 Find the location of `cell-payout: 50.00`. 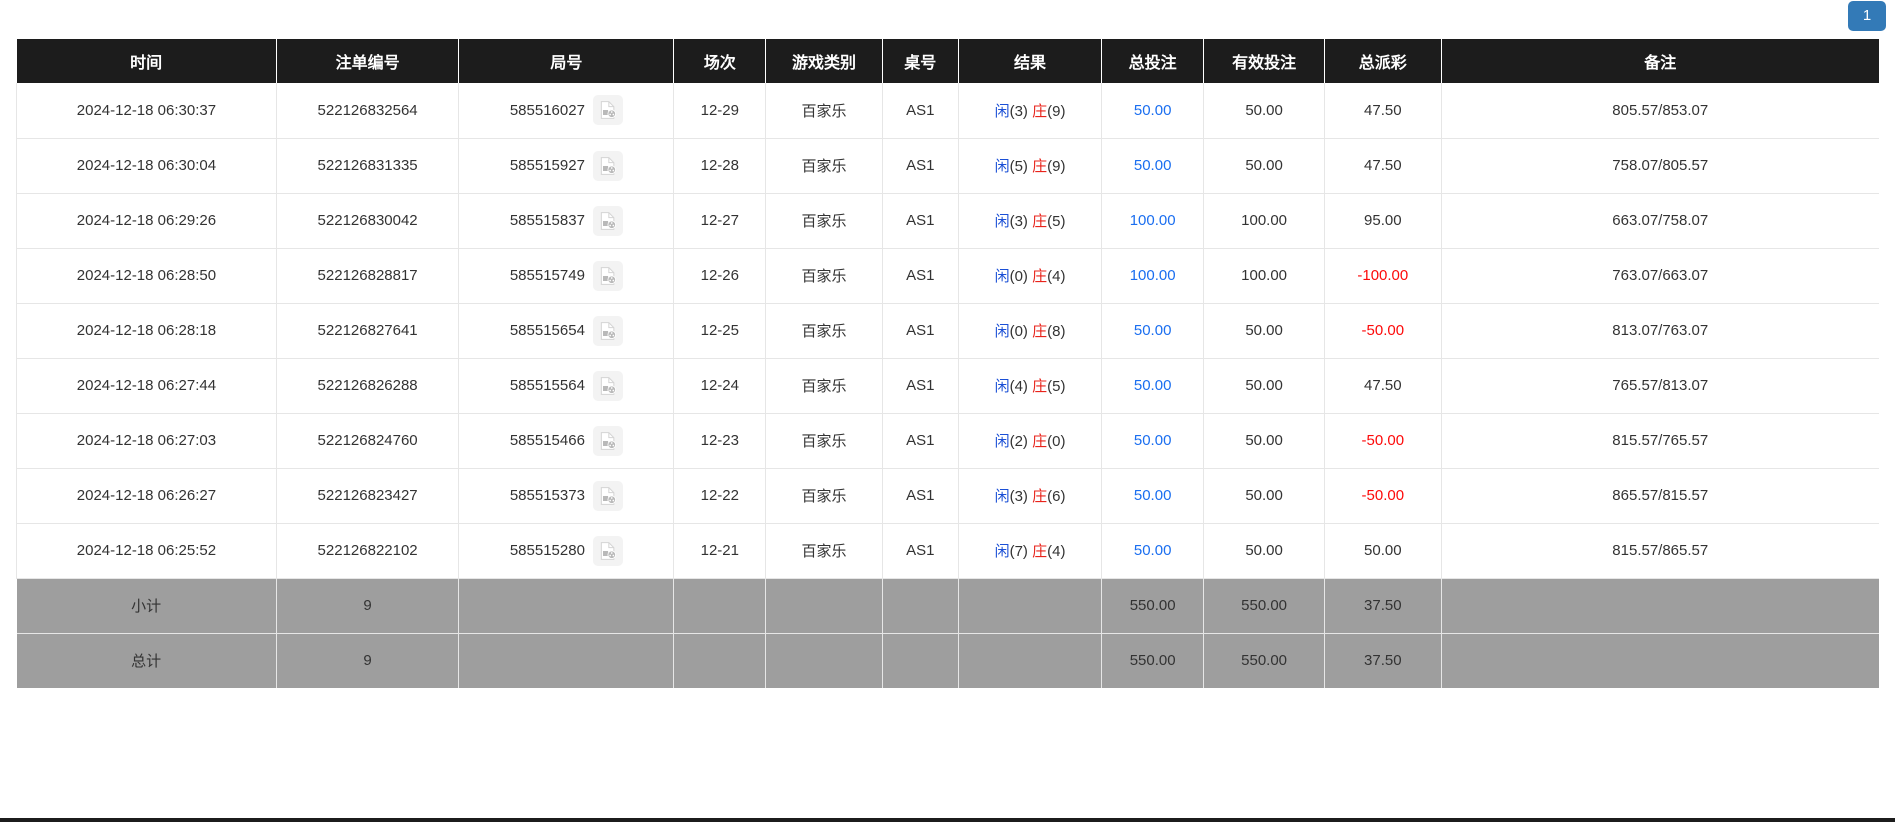

cell-payout: 50.00 is located at coordinates (1383, 551).